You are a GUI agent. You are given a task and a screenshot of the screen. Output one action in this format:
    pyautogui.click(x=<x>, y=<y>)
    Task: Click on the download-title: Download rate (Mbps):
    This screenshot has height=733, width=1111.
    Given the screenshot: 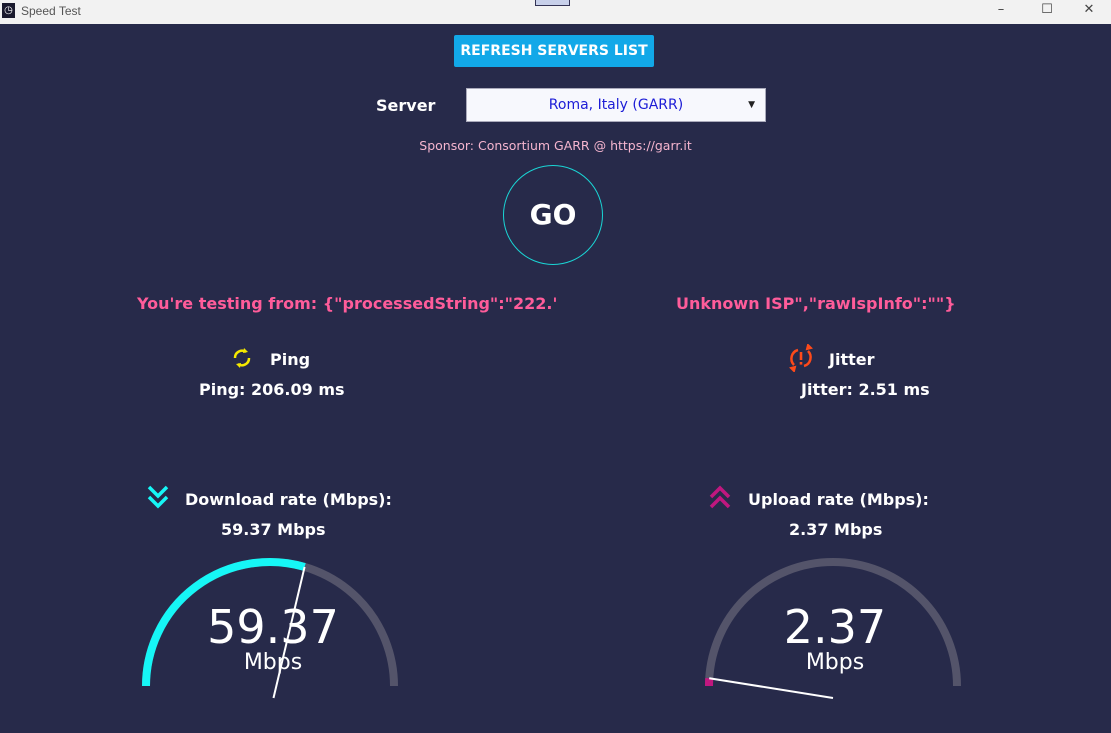 What is the action you would take?
    pyautogui.click(x=288, y=499)
    